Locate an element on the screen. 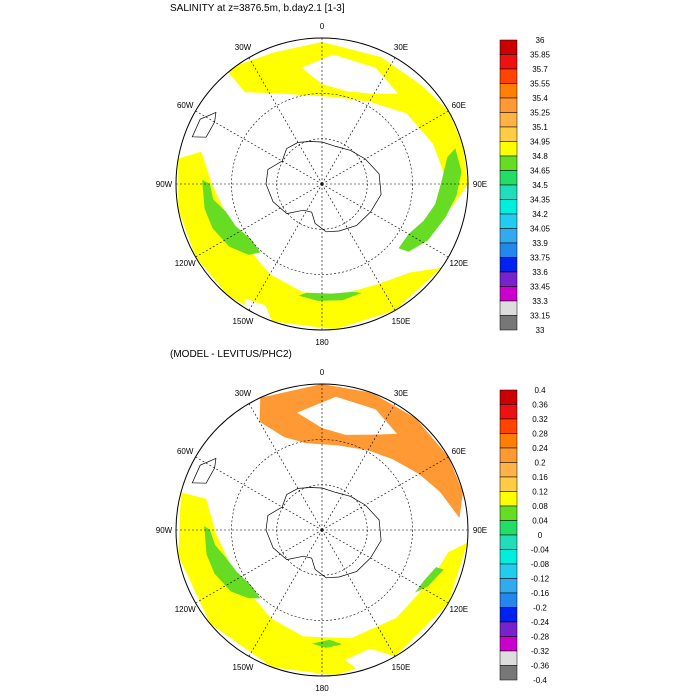 The image size is (700, 700). longitude-label: 0 is located at coordinates (322, 26).